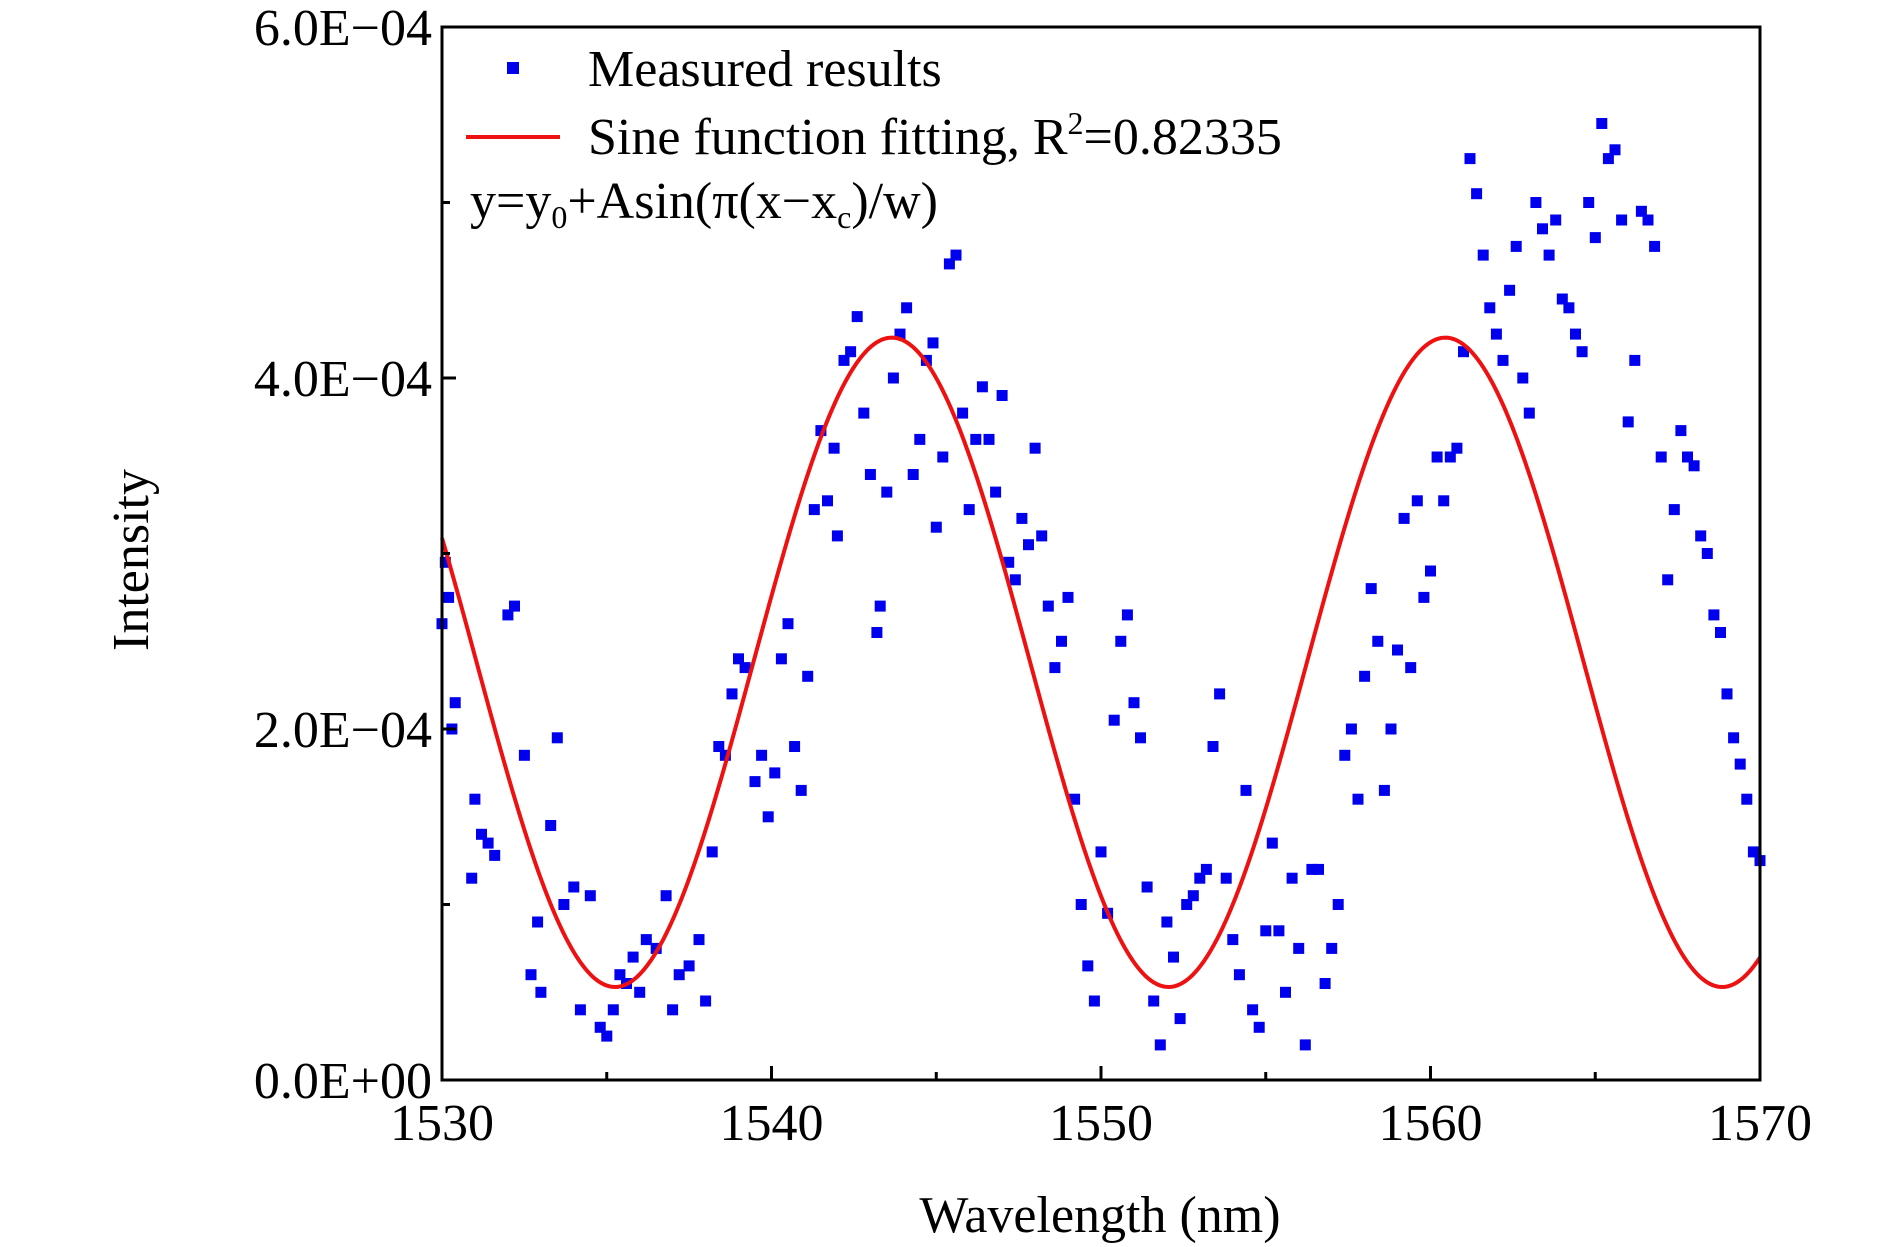 This screenshot has width=1890, height=1247. Describe the element at coordinates (343, 28) in the screenshot. I see `y-tick-label: 6.0E−04` at that location.